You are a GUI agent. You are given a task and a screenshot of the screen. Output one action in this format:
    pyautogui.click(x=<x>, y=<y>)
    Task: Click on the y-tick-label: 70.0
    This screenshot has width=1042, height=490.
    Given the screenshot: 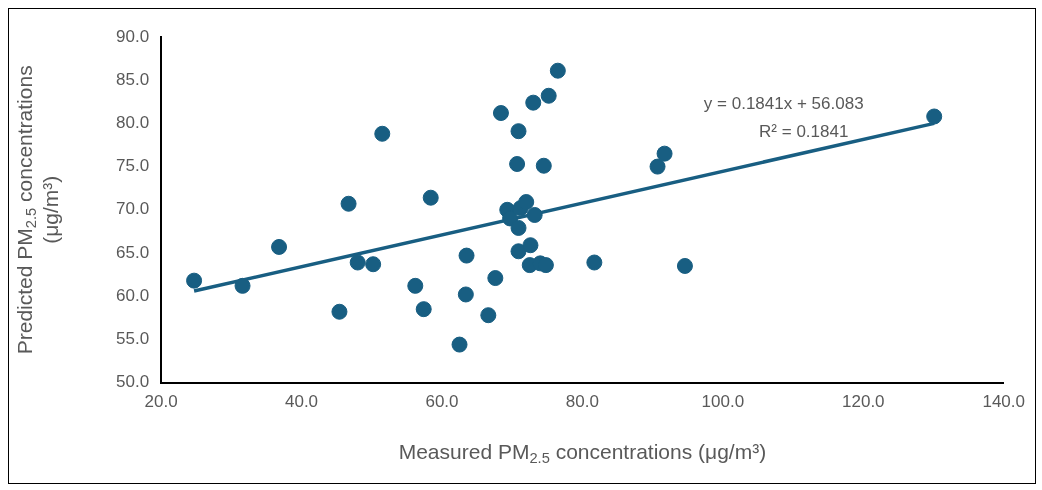 What is the action you would take?
    pyautogui.click(x=132, y=209)
    